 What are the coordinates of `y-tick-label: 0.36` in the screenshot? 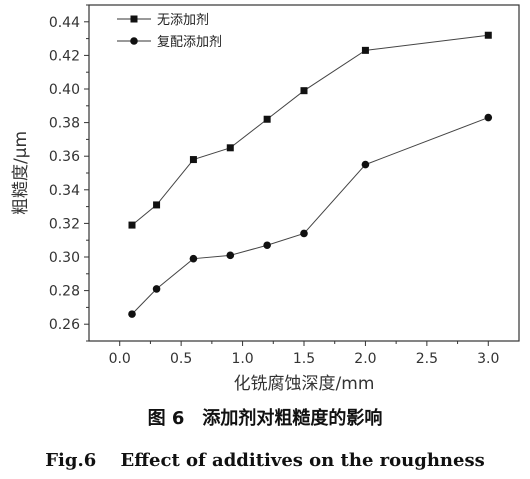 It's located at (64, 157).